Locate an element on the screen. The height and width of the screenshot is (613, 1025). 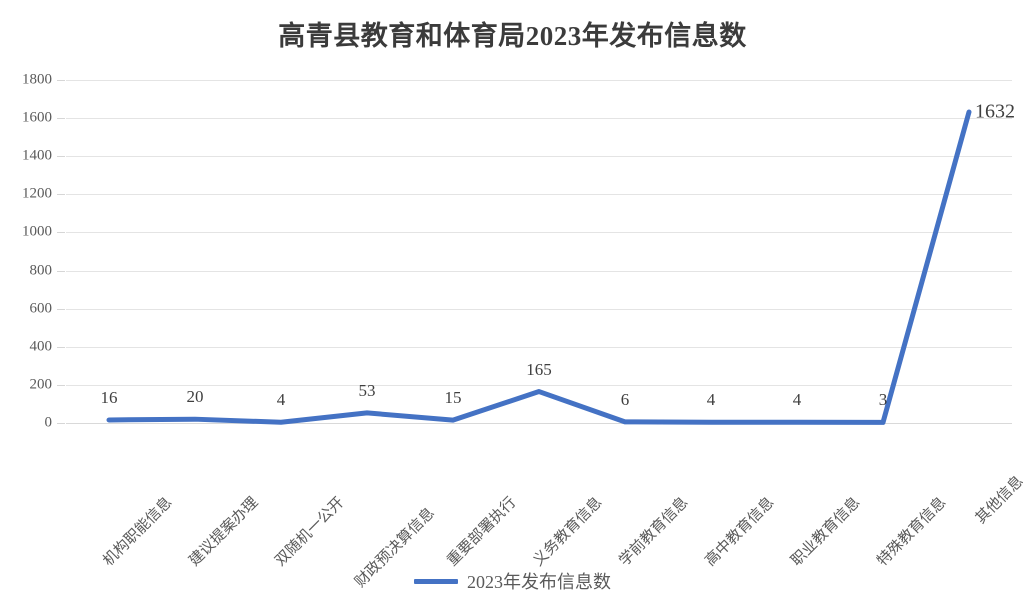
y-tick-label: 1400 is located at coordinates (37, 155).